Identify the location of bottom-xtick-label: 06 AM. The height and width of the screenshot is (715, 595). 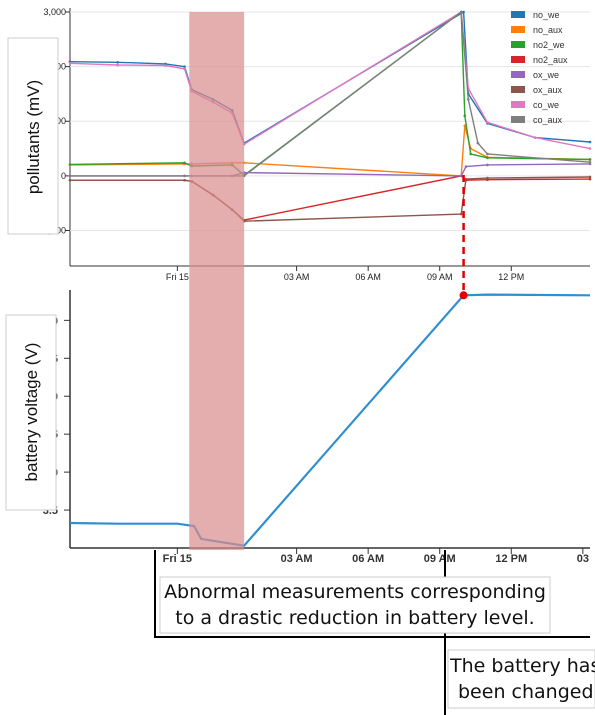
(368, 559).